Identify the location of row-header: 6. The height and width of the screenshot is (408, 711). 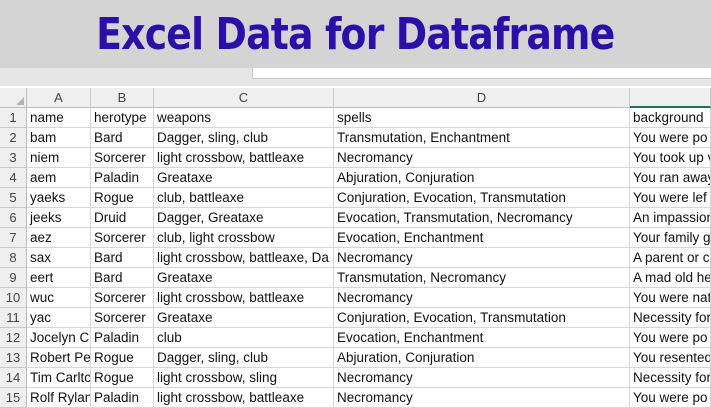
(13, 218).